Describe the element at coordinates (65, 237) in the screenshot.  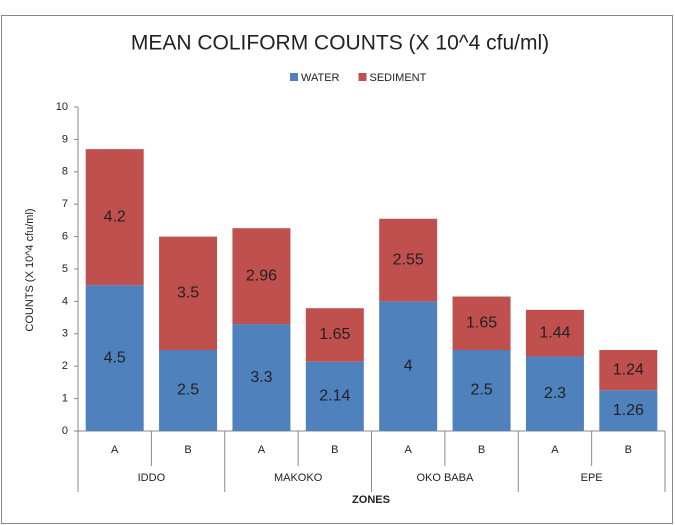
I see `y-tick-label: 6` at that location.